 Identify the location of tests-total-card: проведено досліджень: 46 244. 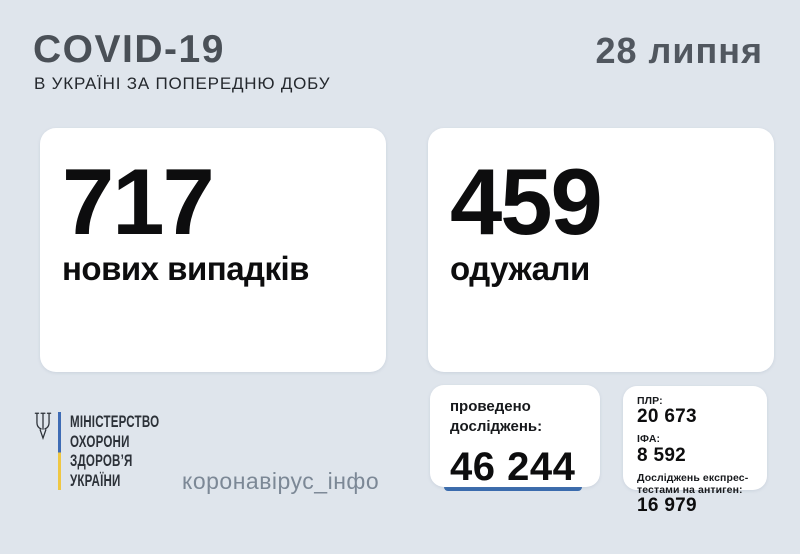
(515, 437).